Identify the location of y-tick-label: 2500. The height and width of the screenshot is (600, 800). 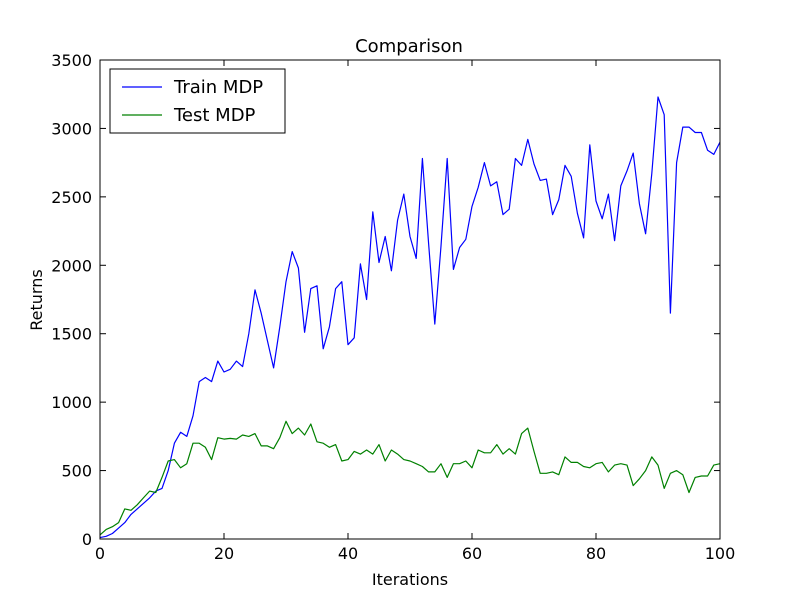
(71, 197).